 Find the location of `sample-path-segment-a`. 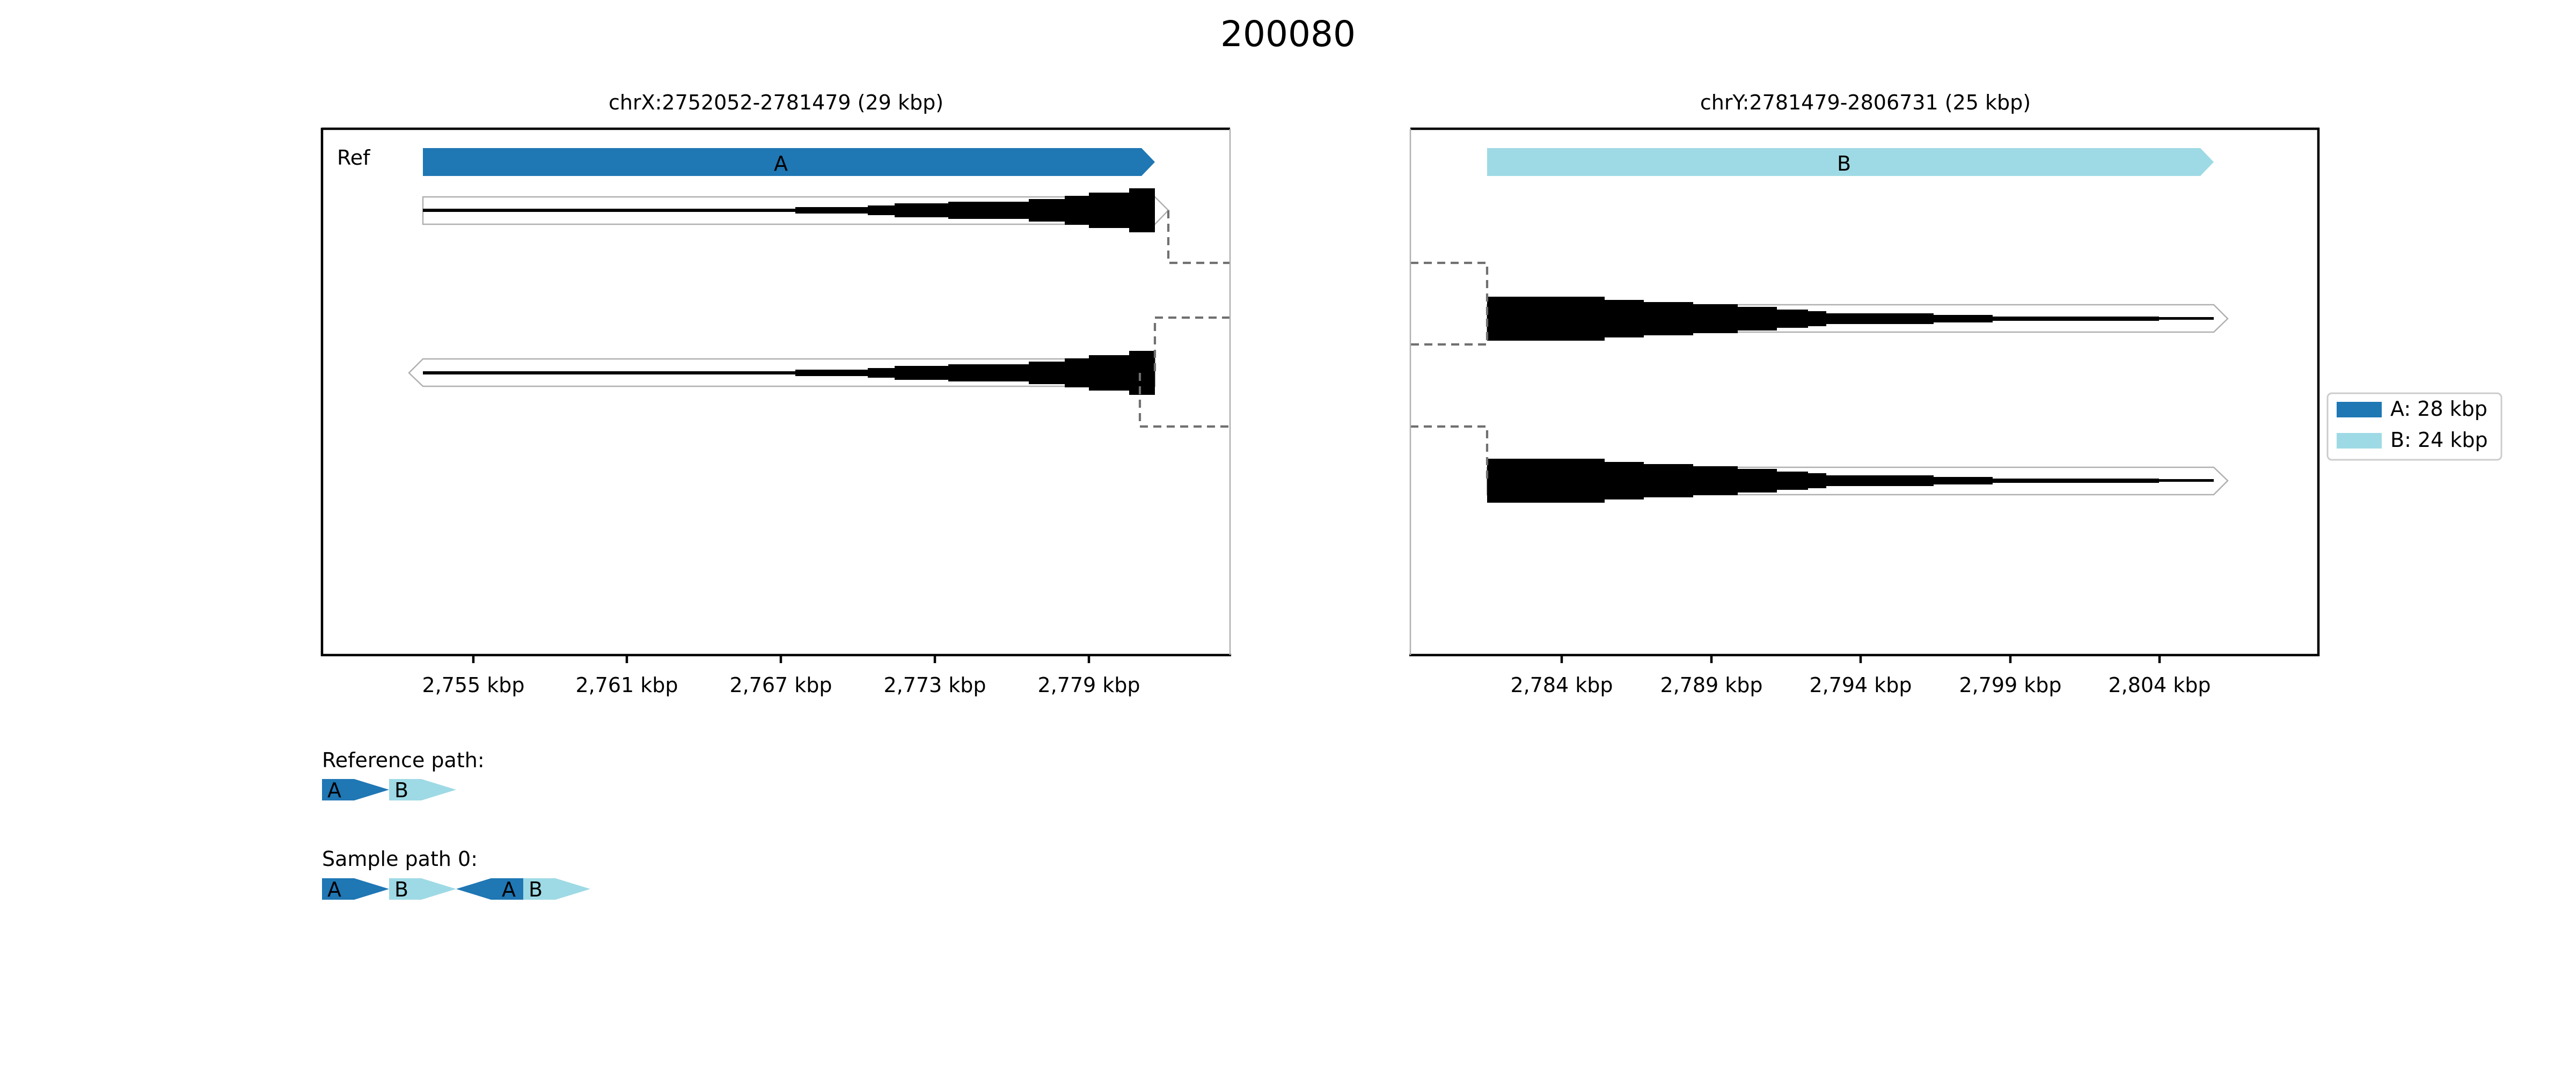

sample-path-segment-a is located at coordinates (355, 889).